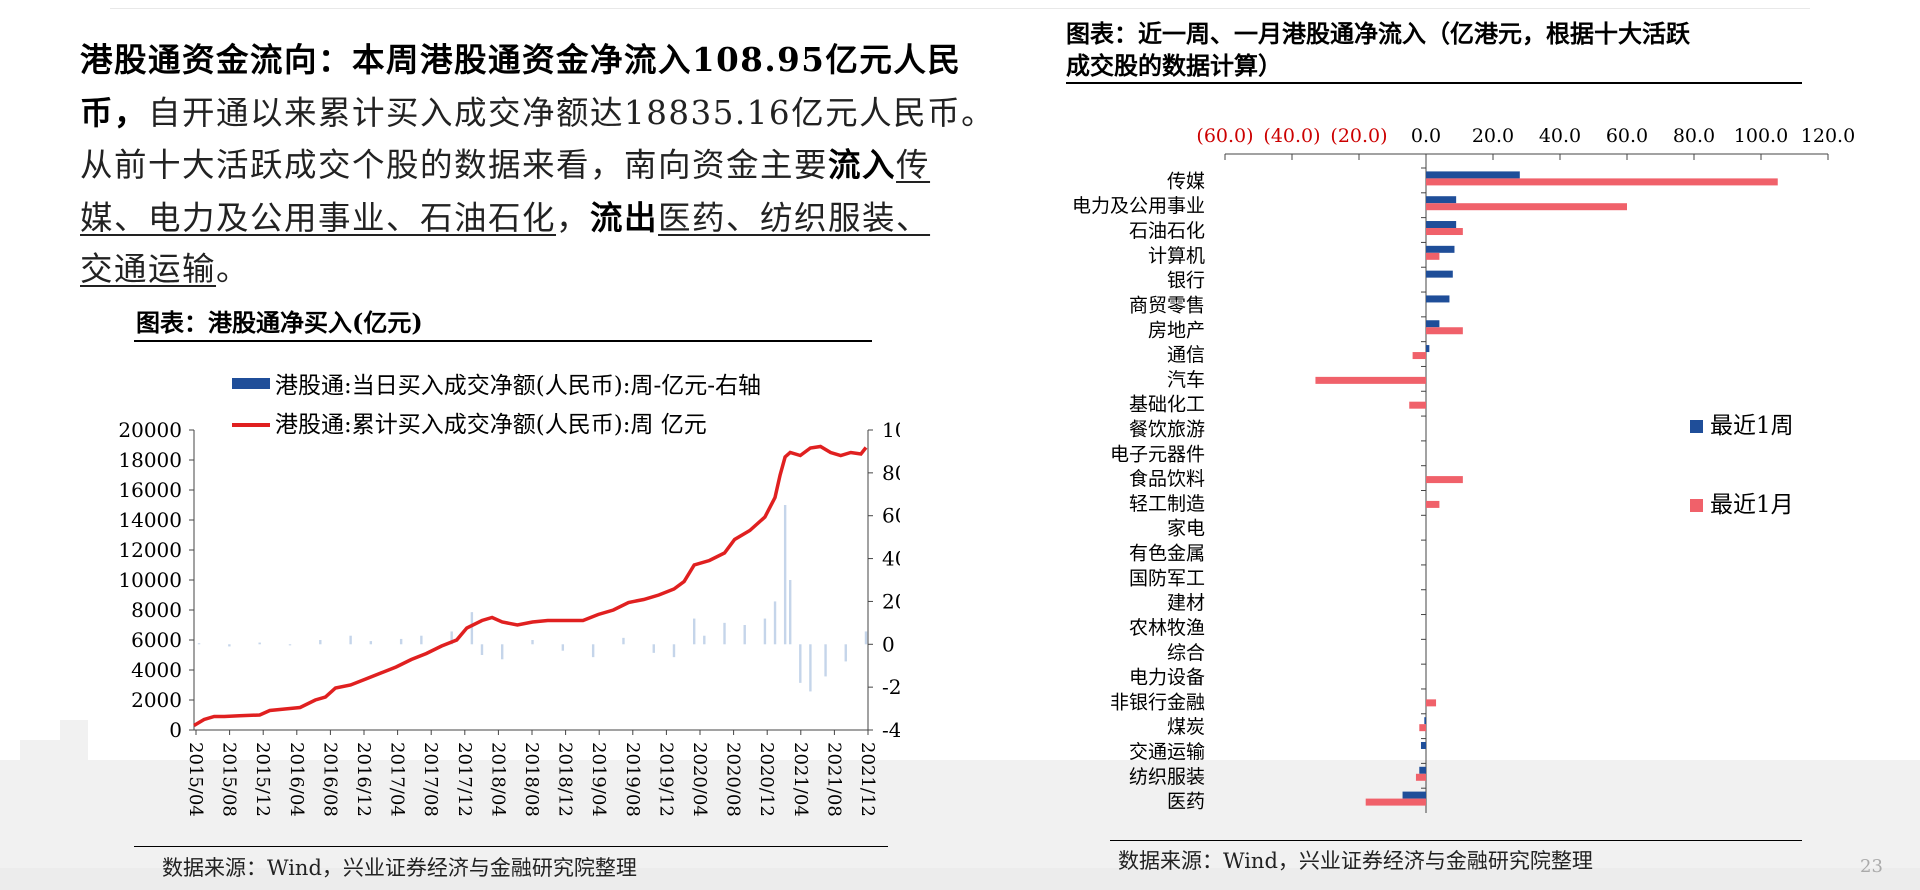  I want to click on x-tick-label: 2019/04, so click(598, 779).